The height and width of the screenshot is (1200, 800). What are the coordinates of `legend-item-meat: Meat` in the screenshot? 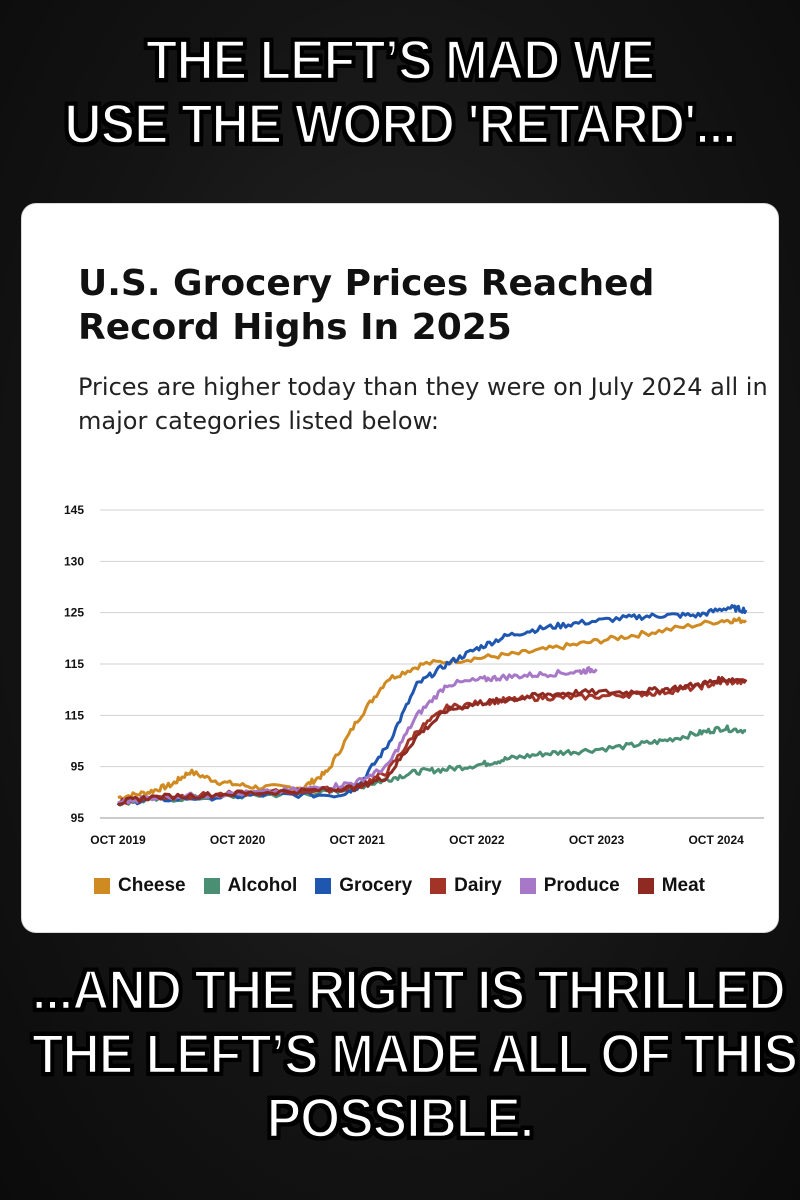 It's located at (671, 886).